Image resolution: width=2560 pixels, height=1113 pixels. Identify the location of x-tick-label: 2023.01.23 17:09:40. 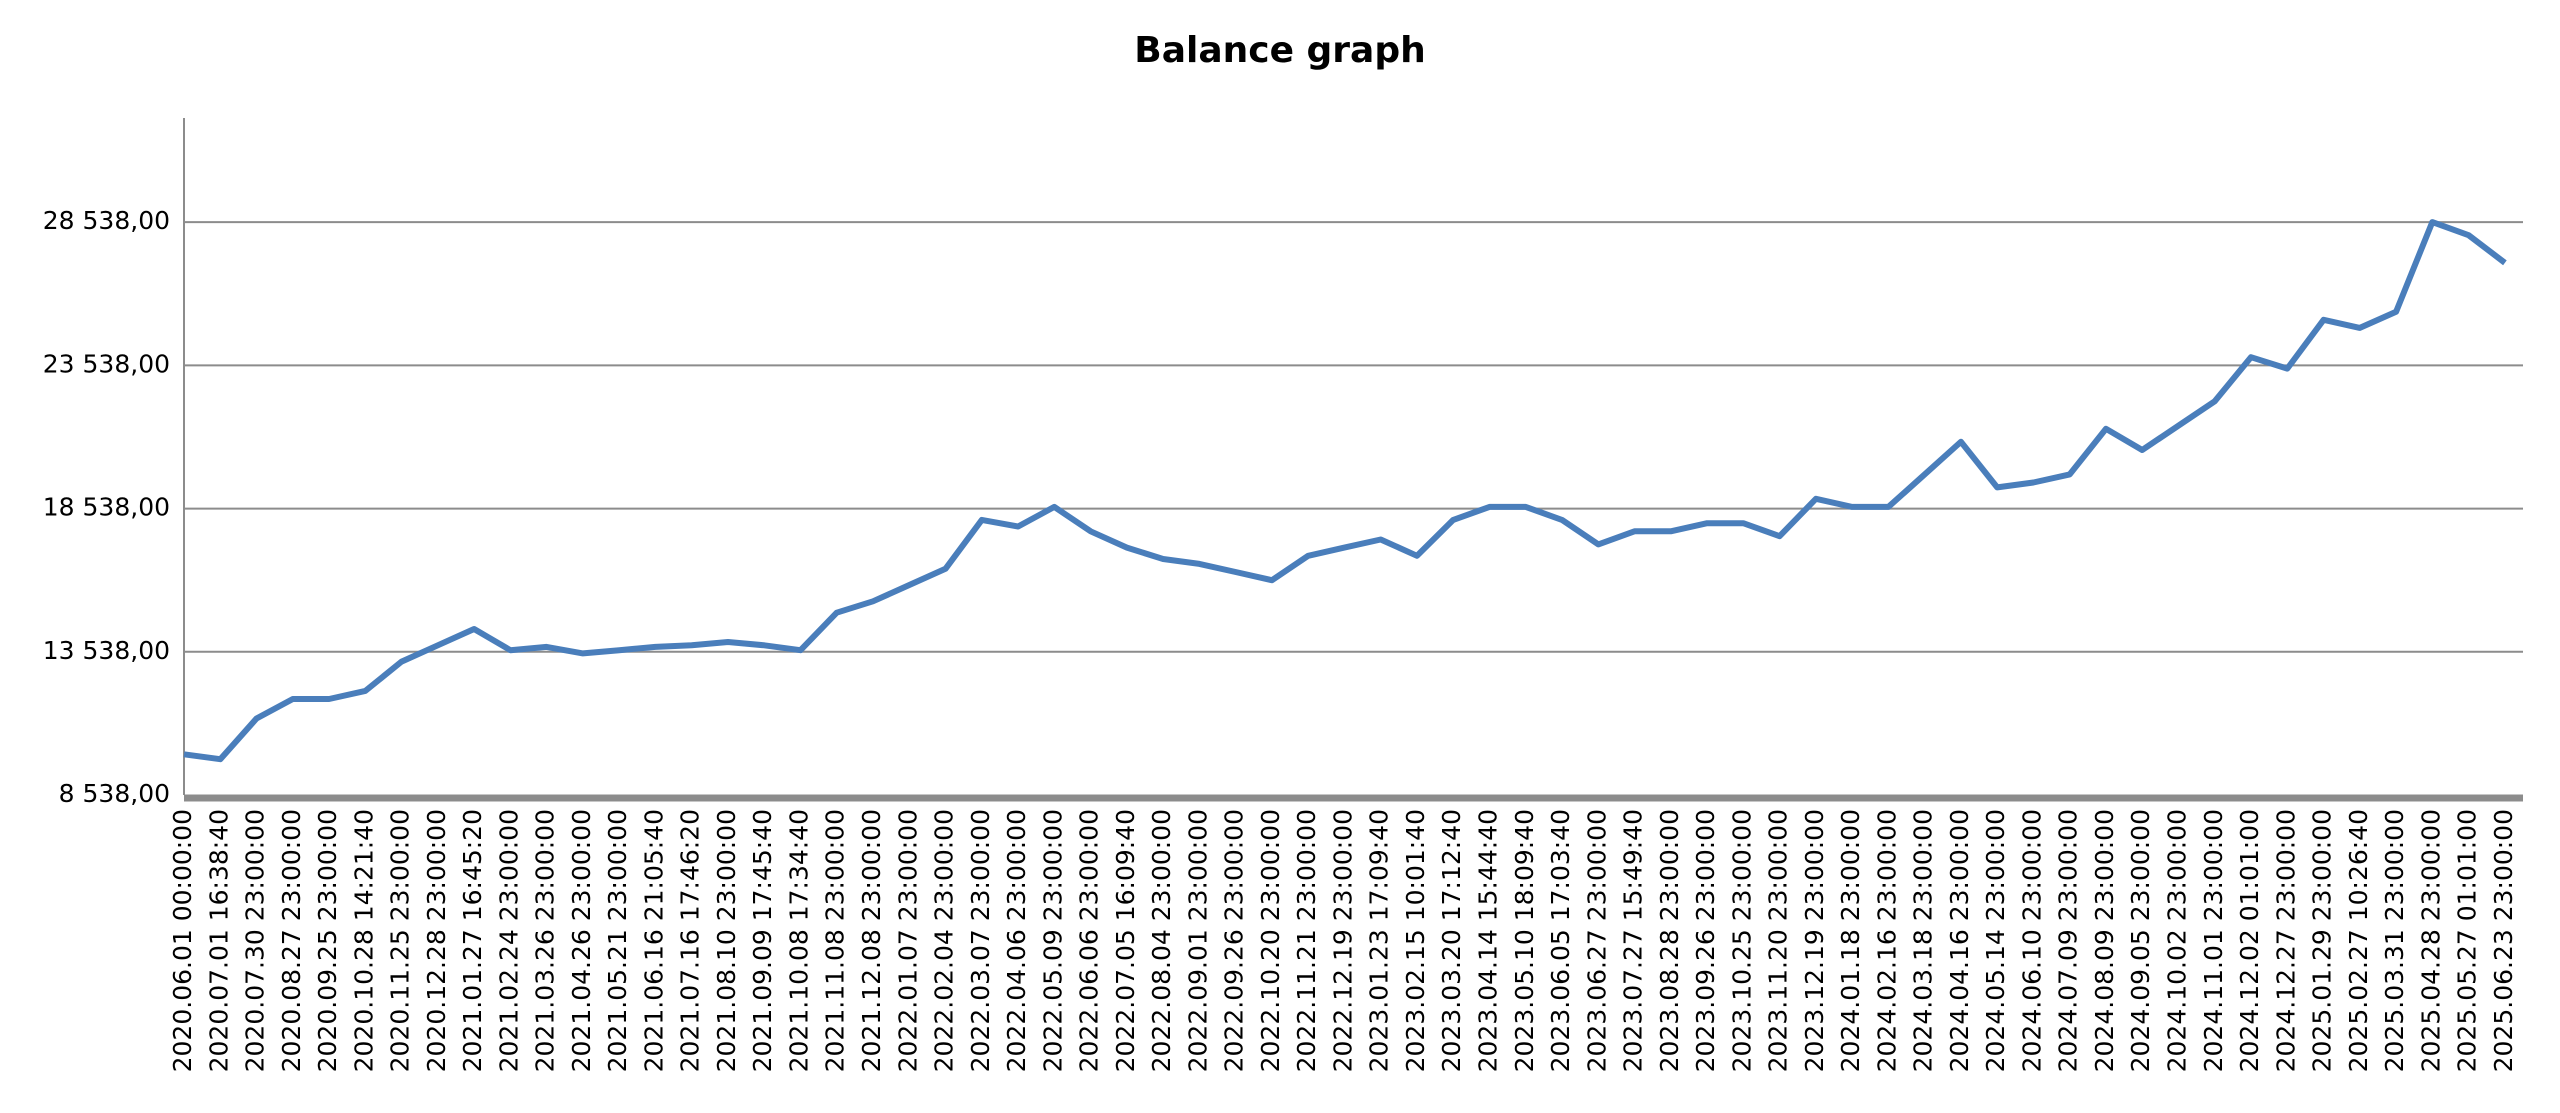
(1379, 940).